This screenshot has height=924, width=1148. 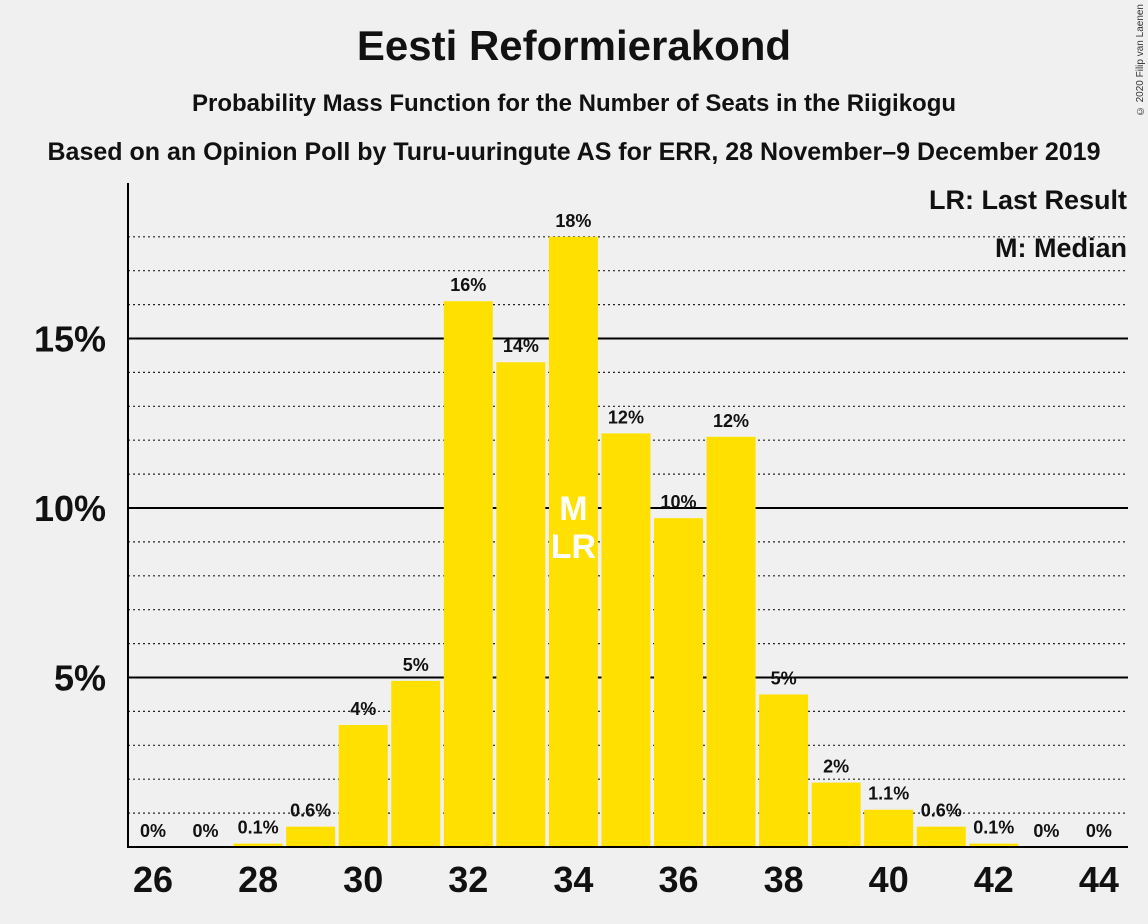 I want to click on x-tick-label: 30, so click(x=363, y=879).